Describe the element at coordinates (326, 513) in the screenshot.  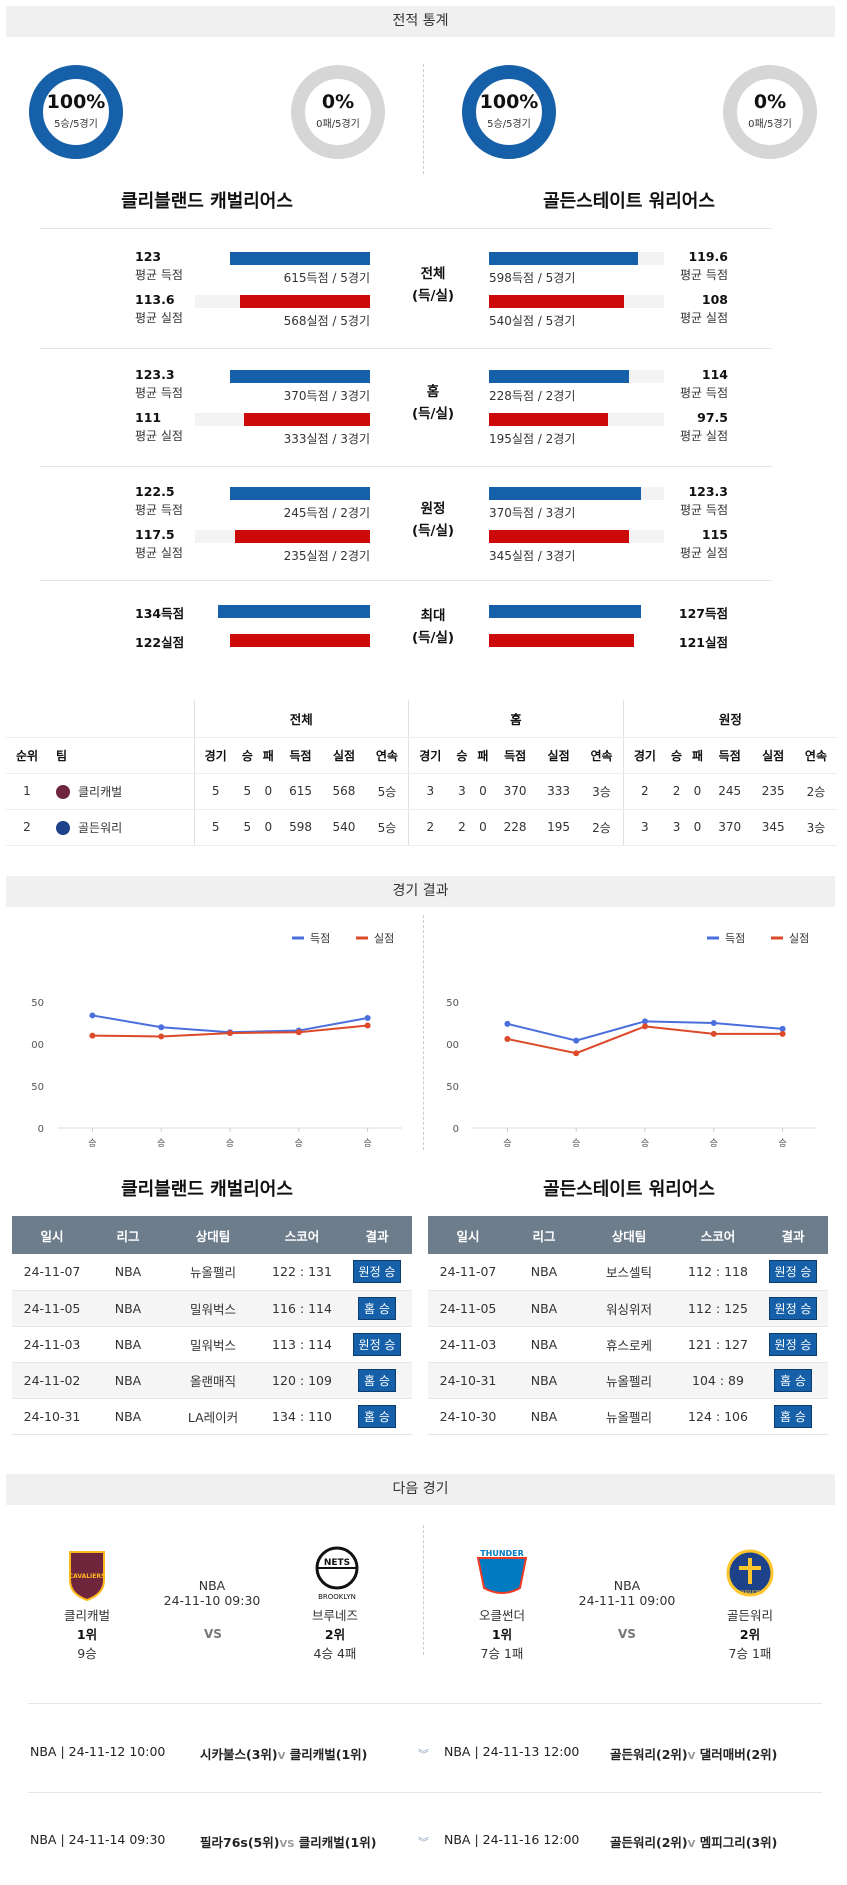
I see `pts-detail-left: 245득점 / 2경기` at that location.